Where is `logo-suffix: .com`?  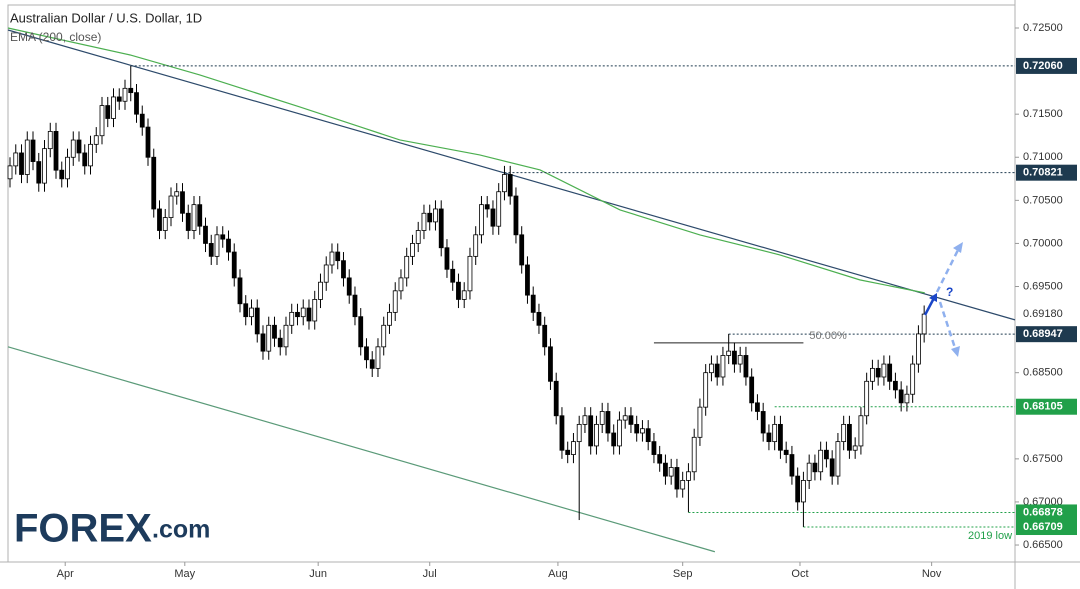 logo-suffix: .com is located at coordinates (181, 530).